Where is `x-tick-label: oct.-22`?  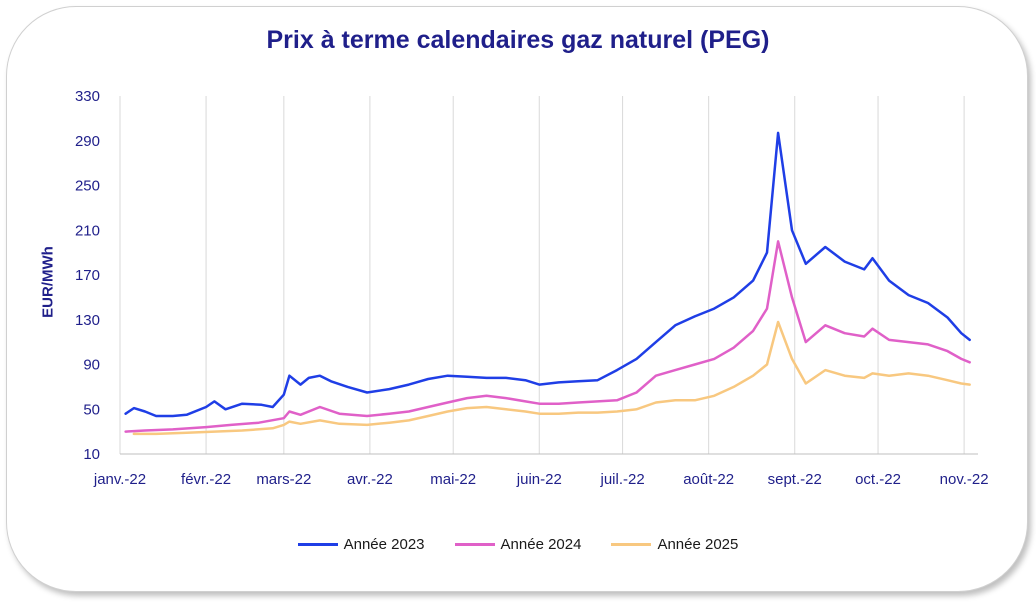
x-tick-label: oct.-22 is located at coordinates (878, 479).